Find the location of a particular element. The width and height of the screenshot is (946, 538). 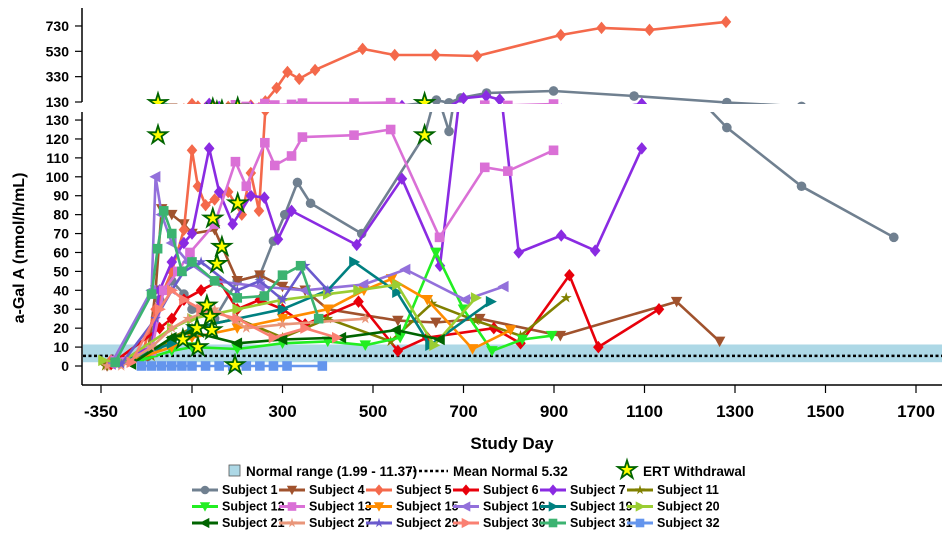

x-tick-label: 700 is located at coordinates (463, 411).